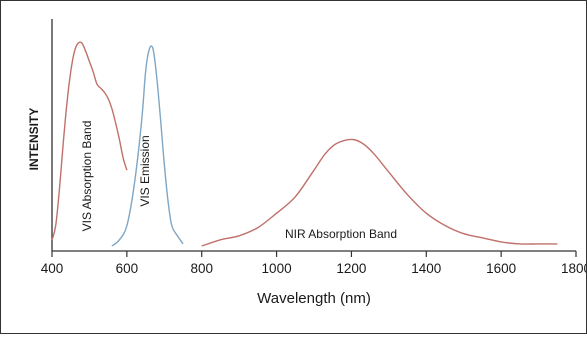  What do you see at coordinates (501, 268) in the screenshot?
I see `x-tick-label: 1600` at bounding box center [501, 268].